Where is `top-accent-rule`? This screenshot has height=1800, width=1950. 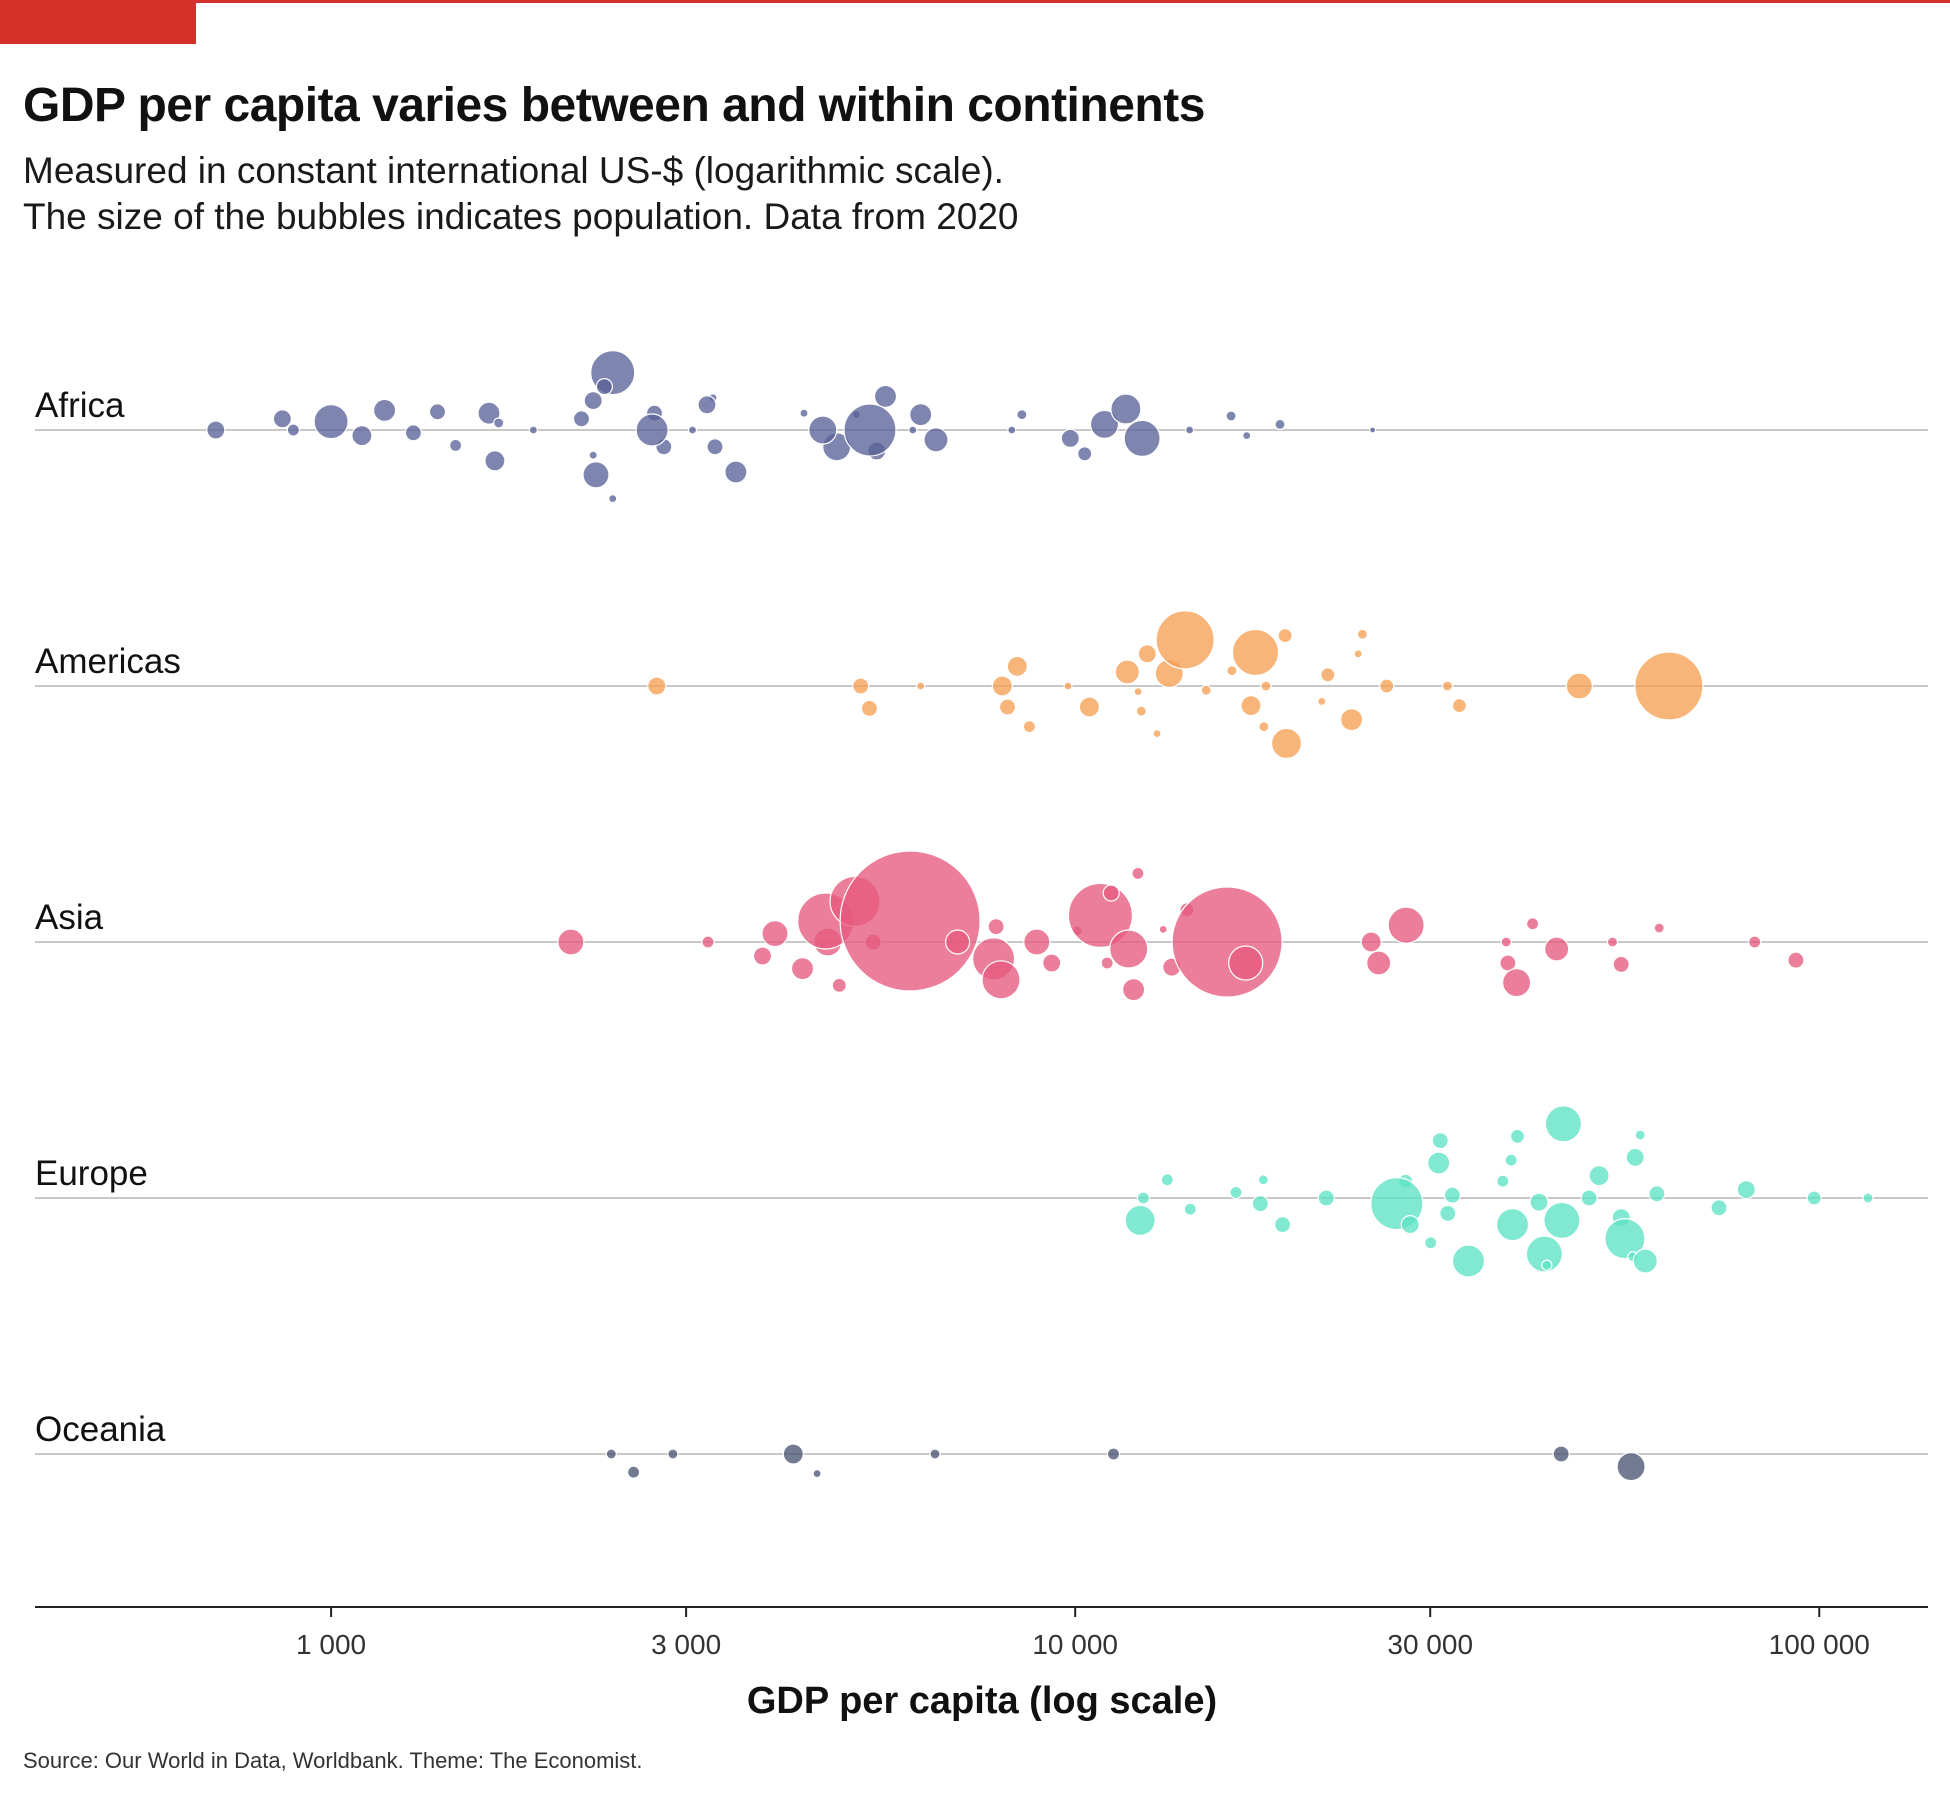
top-accent-rule is located at coordinates (975, 1).